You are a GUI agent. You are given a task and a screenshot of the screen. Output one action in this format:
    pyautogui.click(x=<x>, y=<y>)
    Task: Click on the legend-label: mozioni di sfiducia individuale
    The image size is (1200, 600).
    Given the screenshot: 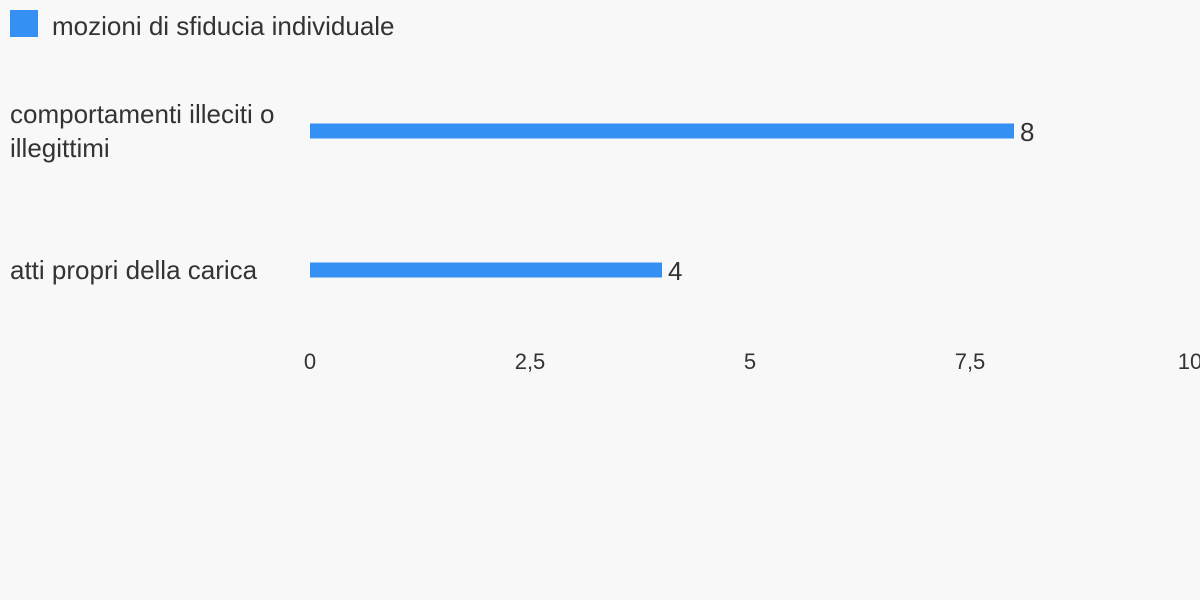 What is the action you would take?
    pyautogui.click(x=223, y=26)
    